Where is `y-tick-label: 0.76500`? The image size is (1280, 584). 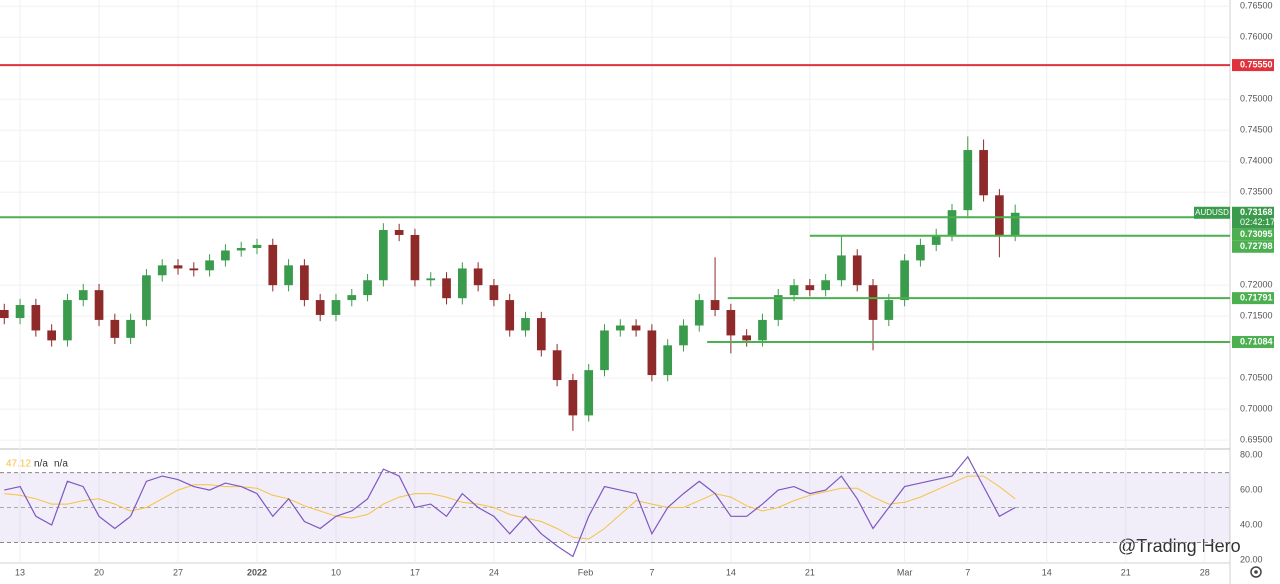 y-tick-label: 0.76500 is located at coordinates (1256, 6).